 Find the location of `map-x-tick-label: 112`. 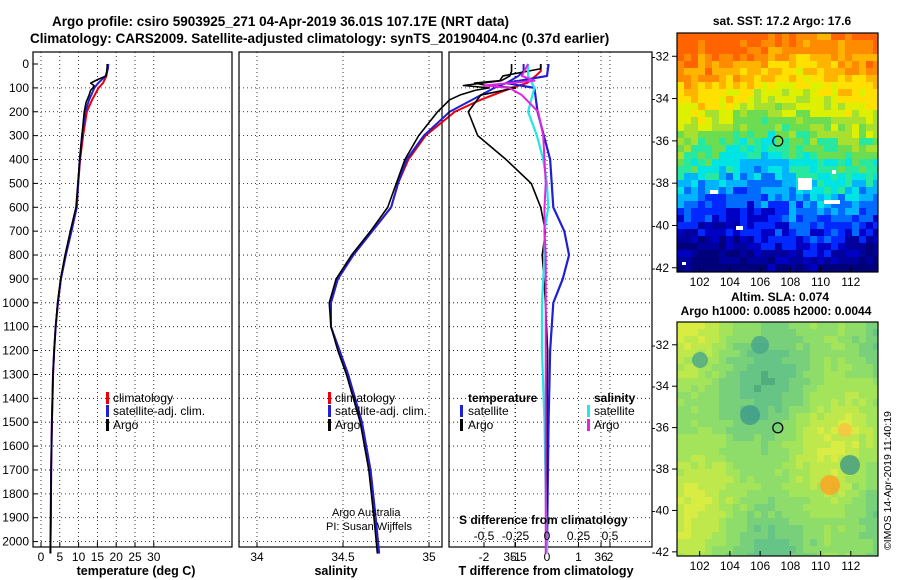

map-x-tick-label: 112 is located at coordinates (850, 282).